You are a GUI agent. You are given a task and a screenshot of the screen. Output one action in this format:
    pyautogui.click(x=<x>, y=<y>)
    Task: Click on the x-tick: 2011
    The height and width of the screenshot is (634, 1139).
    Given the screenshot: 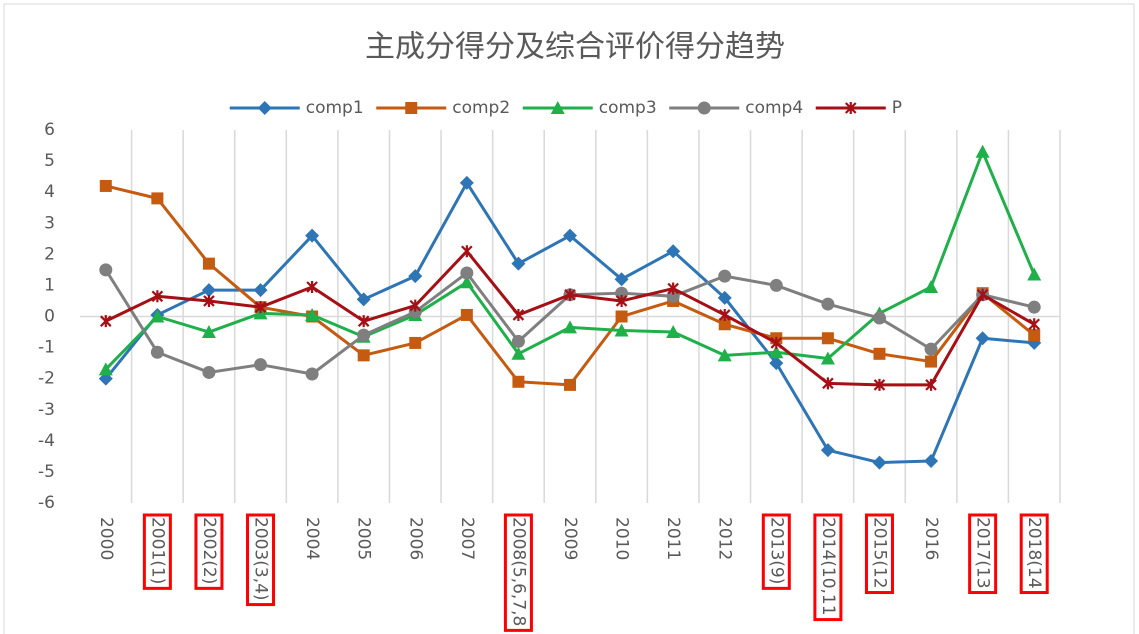 What is the action you would take?
    pyautogui.click(x=673, y=538)
    